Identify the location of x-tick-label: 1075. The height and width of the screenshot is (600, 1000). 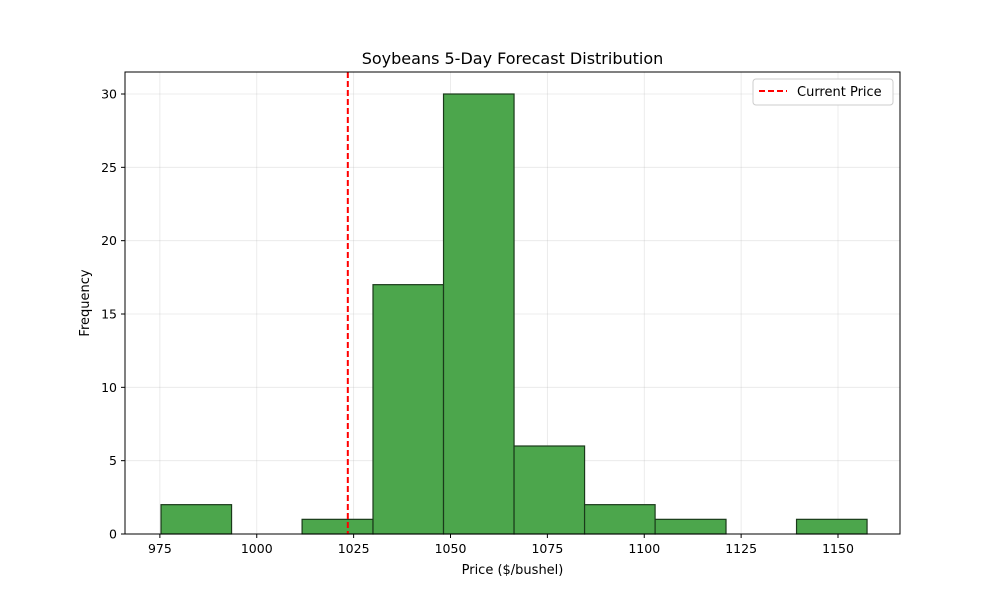
(547, 548).